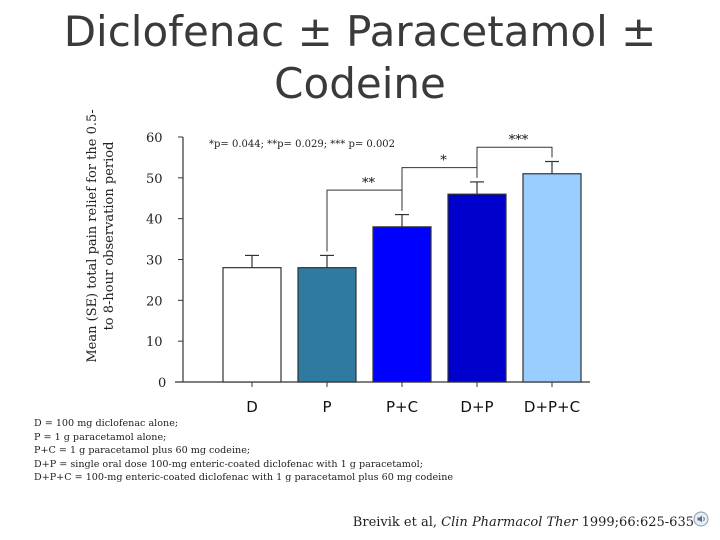 Image resolution: width=720 pixels, height=540 pixels. Describe the element at coordinates (154, 220) in the screenshot. I see `y-tick-label: 40` at that location.